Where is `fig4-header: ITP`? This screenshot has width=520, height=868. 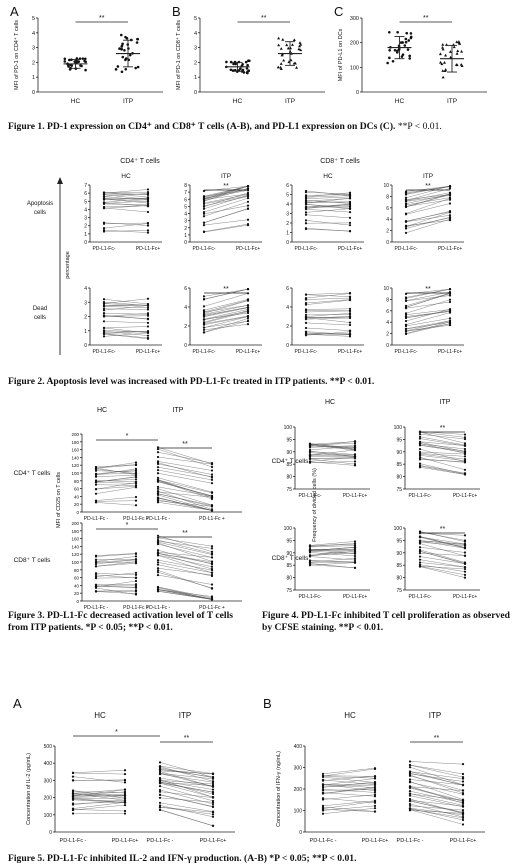
fig4-header: ITP is located at coordinates (445, 402).